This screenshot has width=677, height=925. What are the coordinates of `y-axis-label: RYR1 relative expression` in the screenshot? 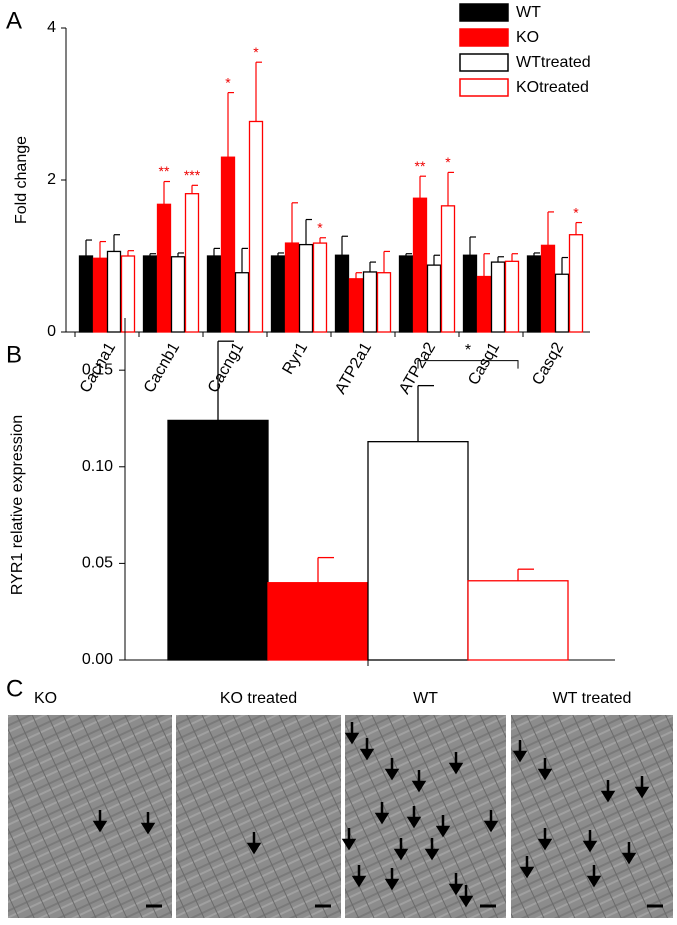 It's located at (17, 505).